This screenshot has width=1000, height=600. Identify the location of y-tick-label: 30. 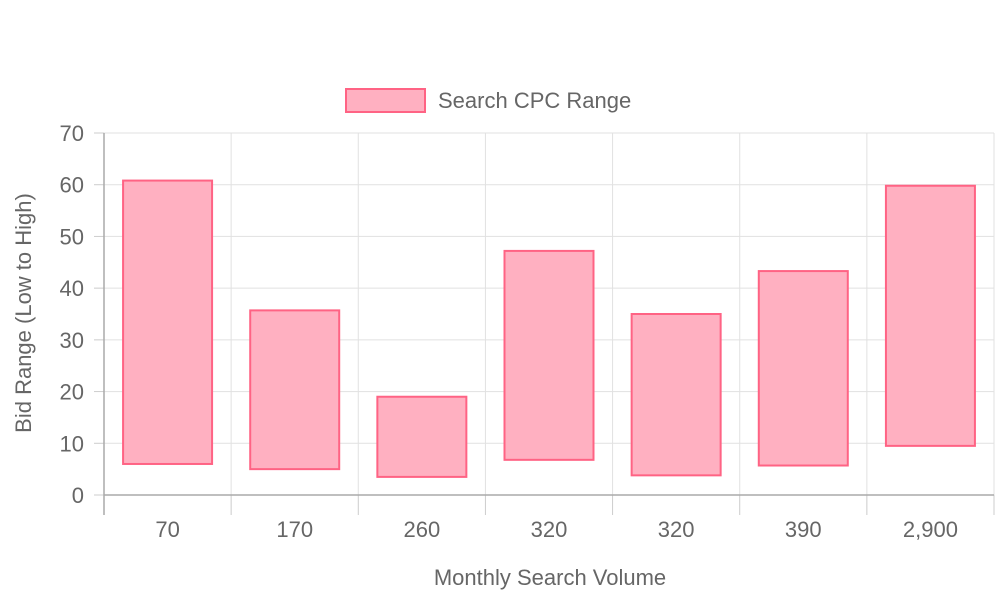
(72, 340).